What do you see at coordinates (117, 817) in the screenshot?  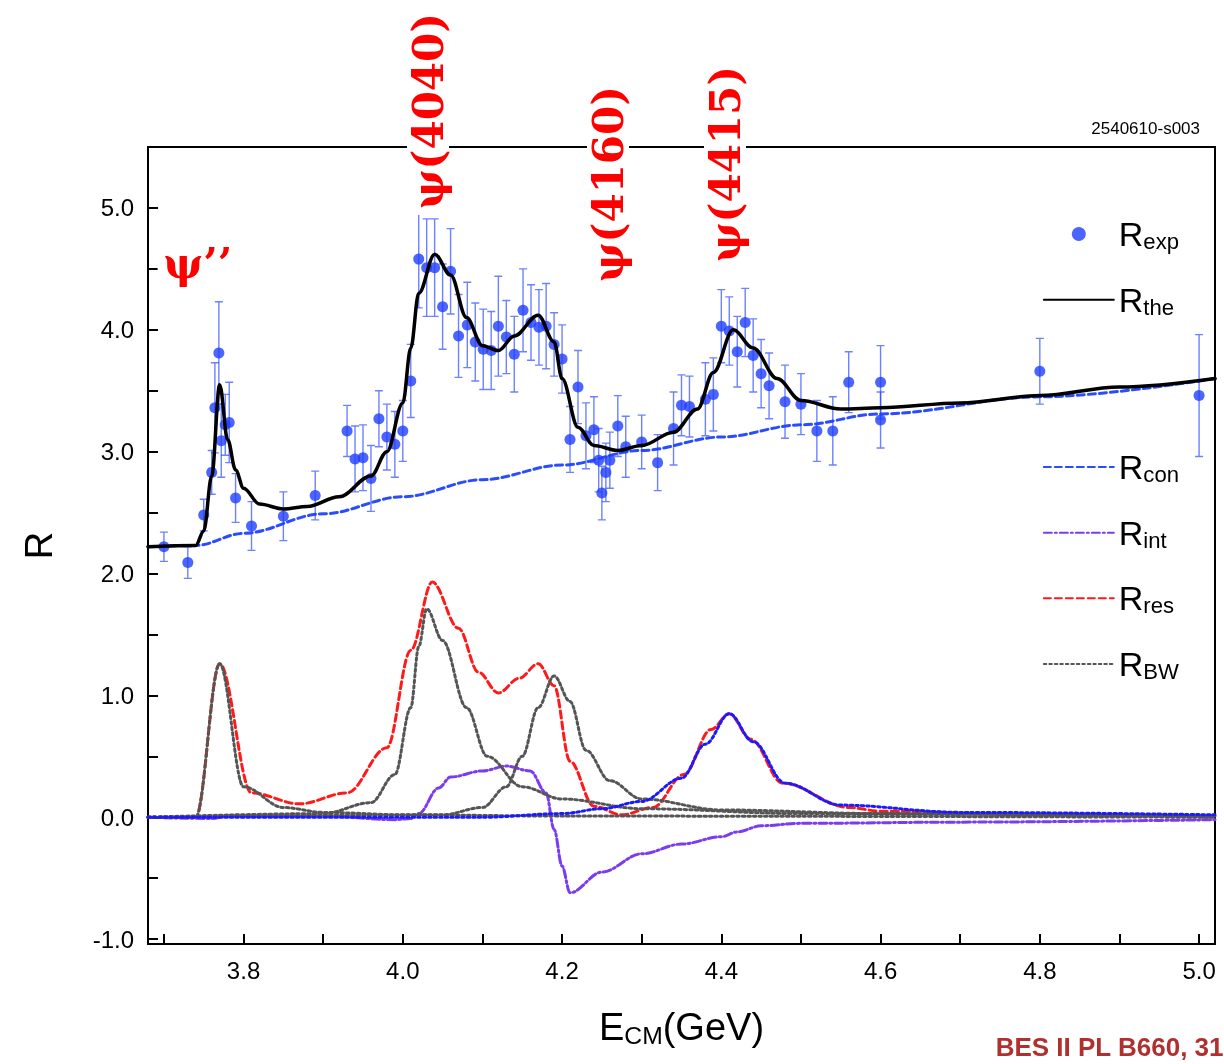 I see `y-tick-label: 0.0` at bounding box center [117, 817].